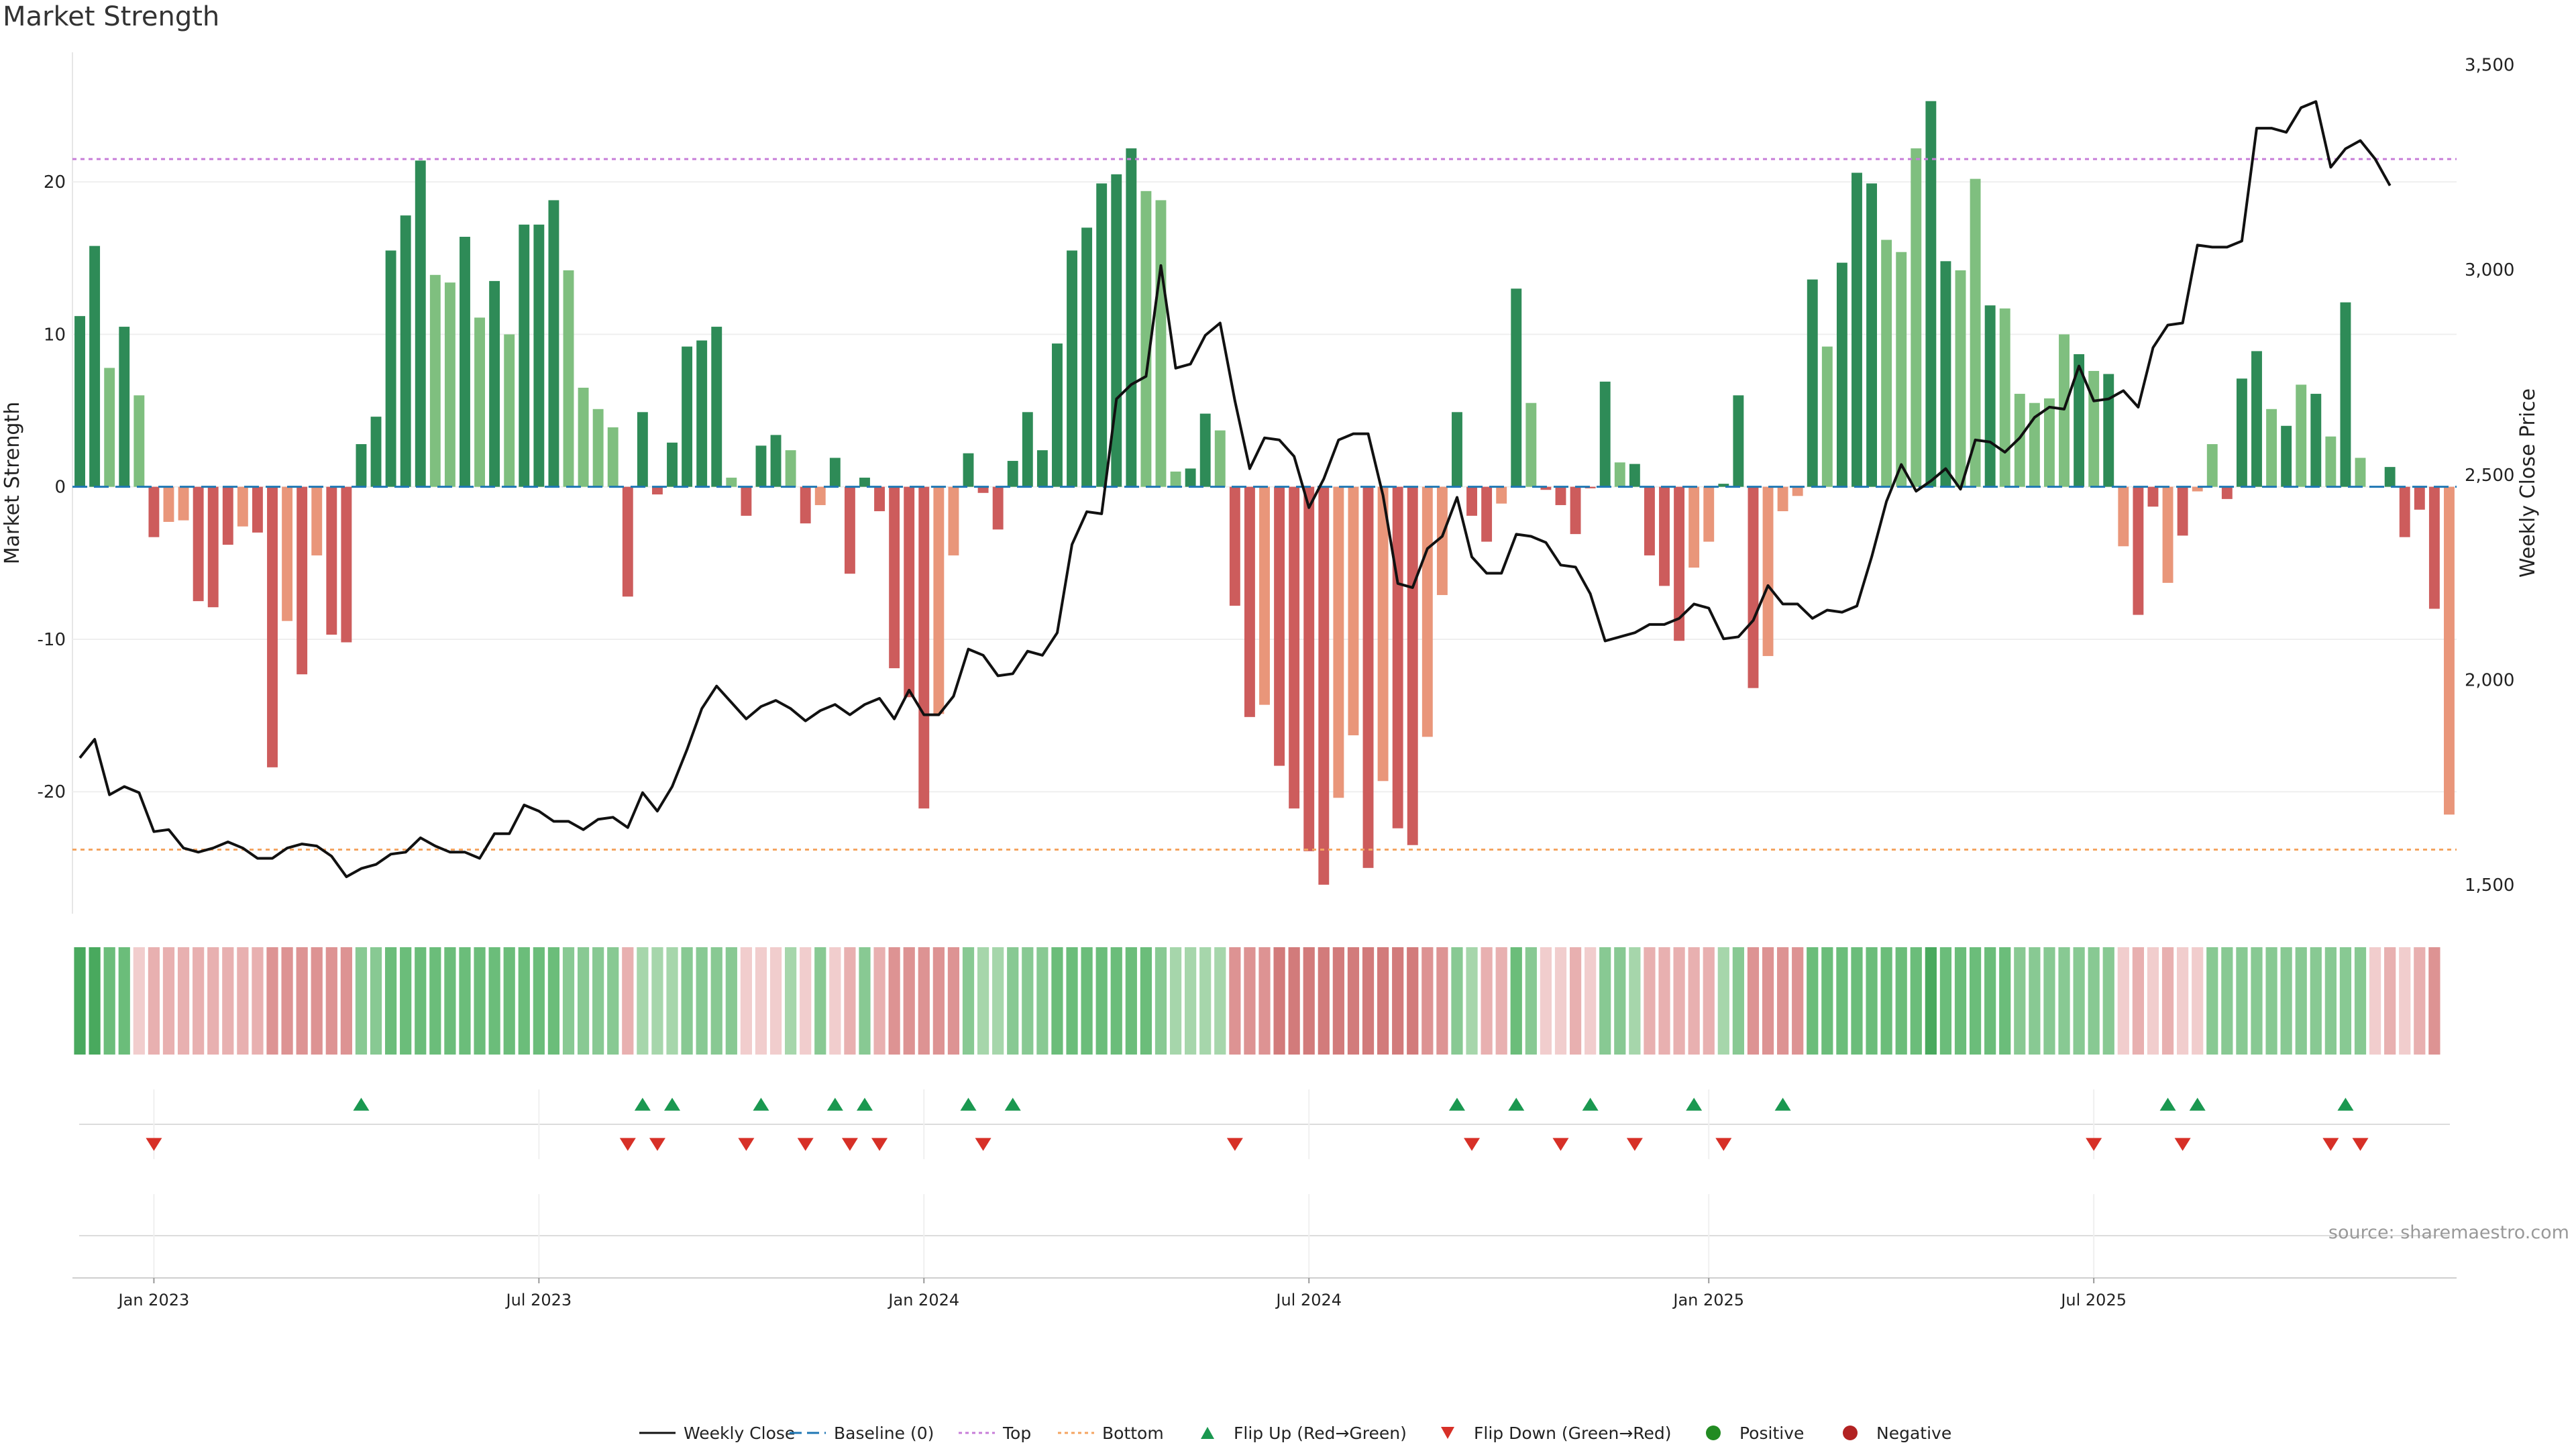 The height and width of the screenshot is (1449, 2576). Describe the element at coordinates (2093, 1300) in the screenshot. I see `x-tick-label: Jul 2025` at that location.